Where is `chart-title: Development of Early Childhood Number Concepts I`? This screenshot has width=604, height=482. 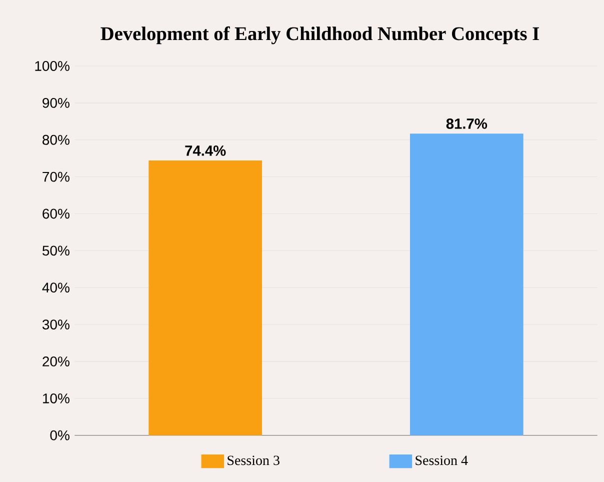
chart-title: Development of Early Childhood Number Concepts I is located at coordinates (319, 35).